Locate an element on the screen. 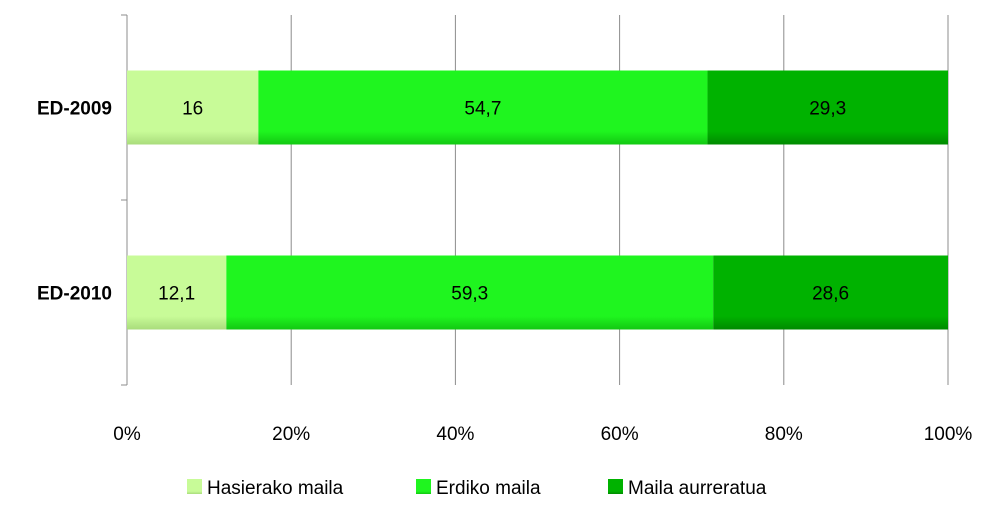  data-label: 29,3 is located at coordinates (827, 109).